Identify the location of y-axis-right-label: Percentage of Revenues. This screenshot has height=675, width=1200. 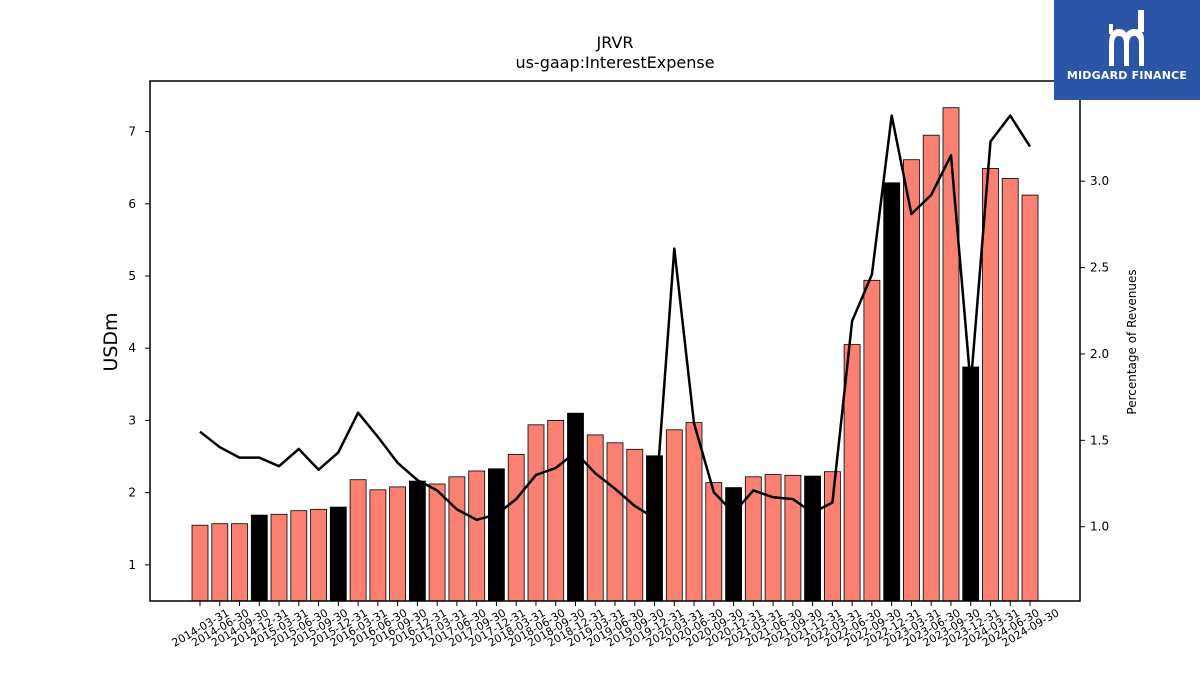
(1132, 341).